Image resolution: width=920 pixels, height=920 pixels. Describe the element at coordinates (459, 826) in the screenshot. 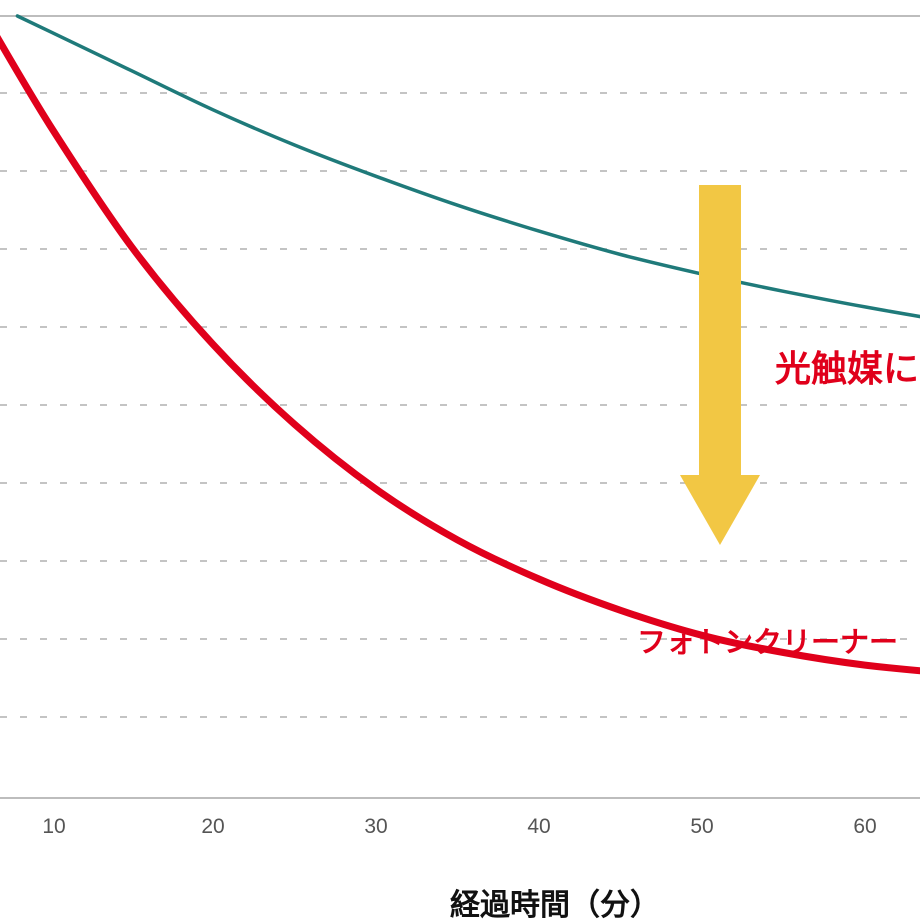

I see `x-tick-labels: 10 20 30 40 50 60` at that location.